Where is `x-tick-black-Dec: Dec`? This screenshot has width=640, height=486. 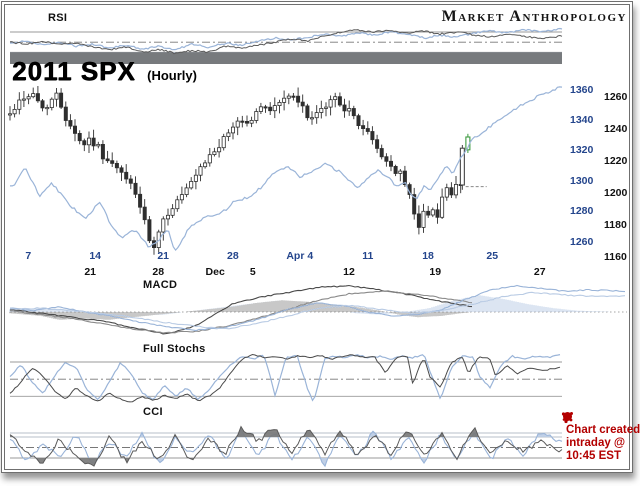 x-tick-black-Dec: Dec is located at coordinates (215, 272).